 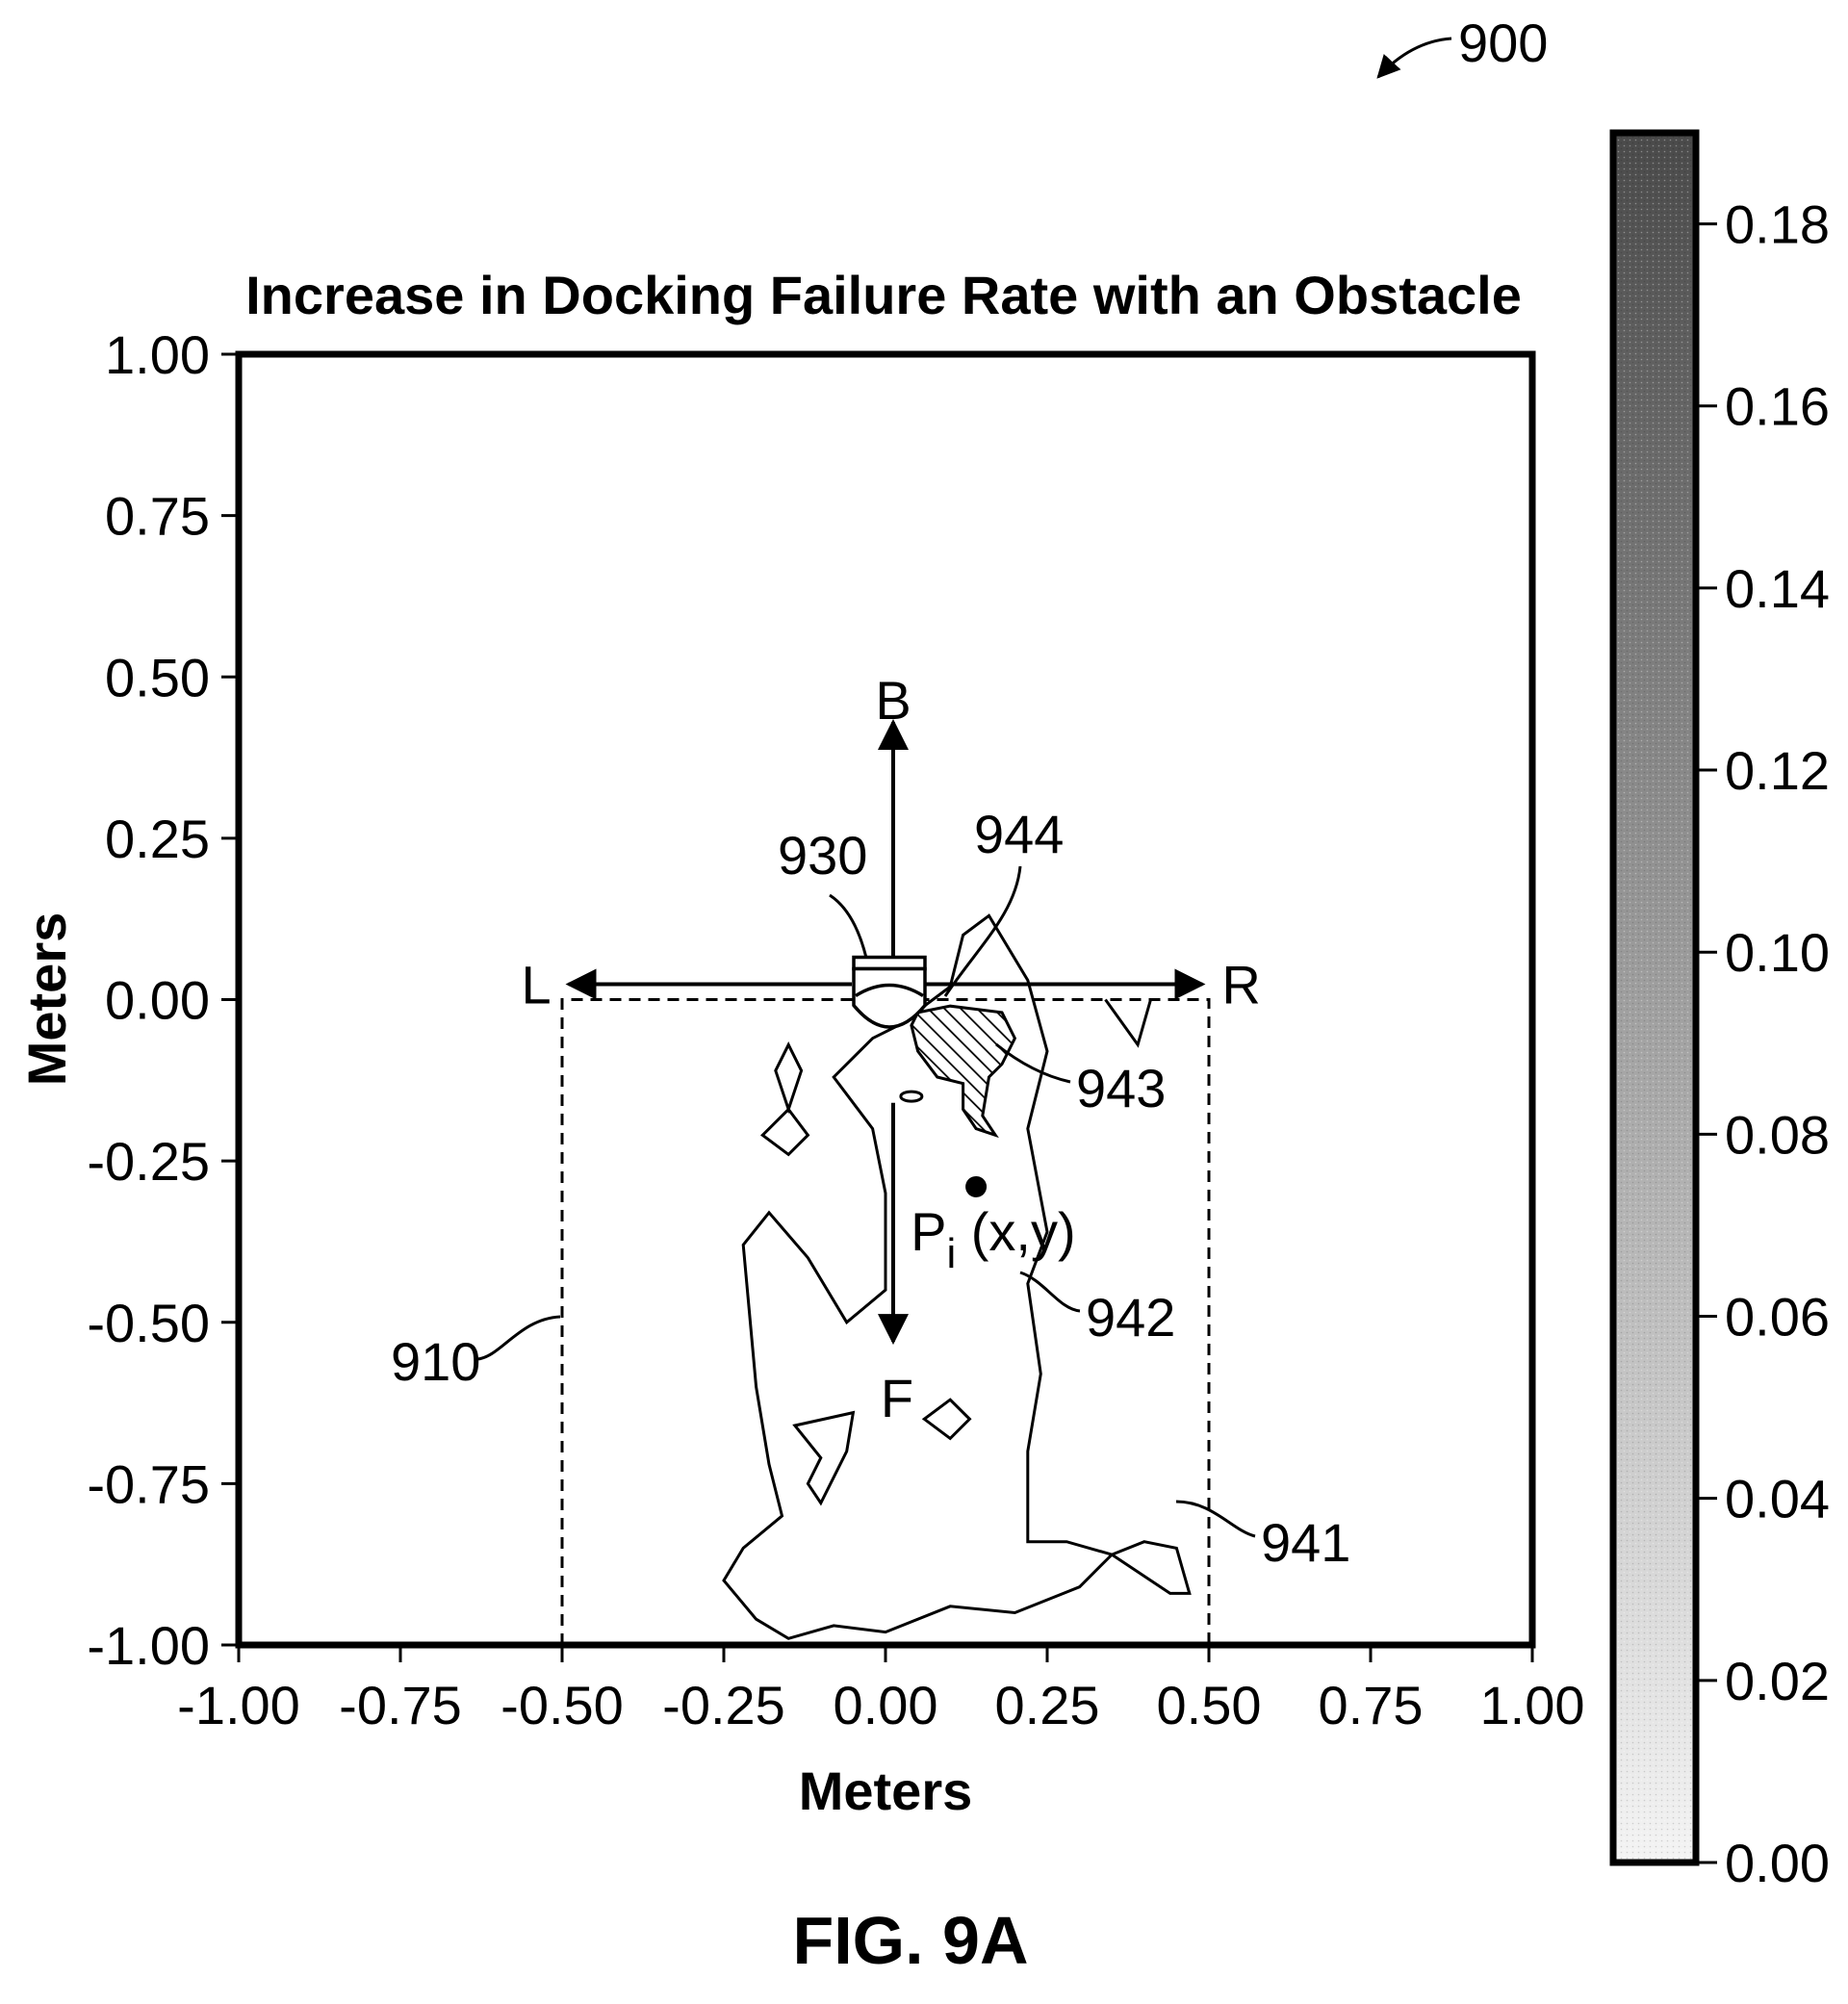 I want to click on ref-944: 944, so click(x=1019, y=834).